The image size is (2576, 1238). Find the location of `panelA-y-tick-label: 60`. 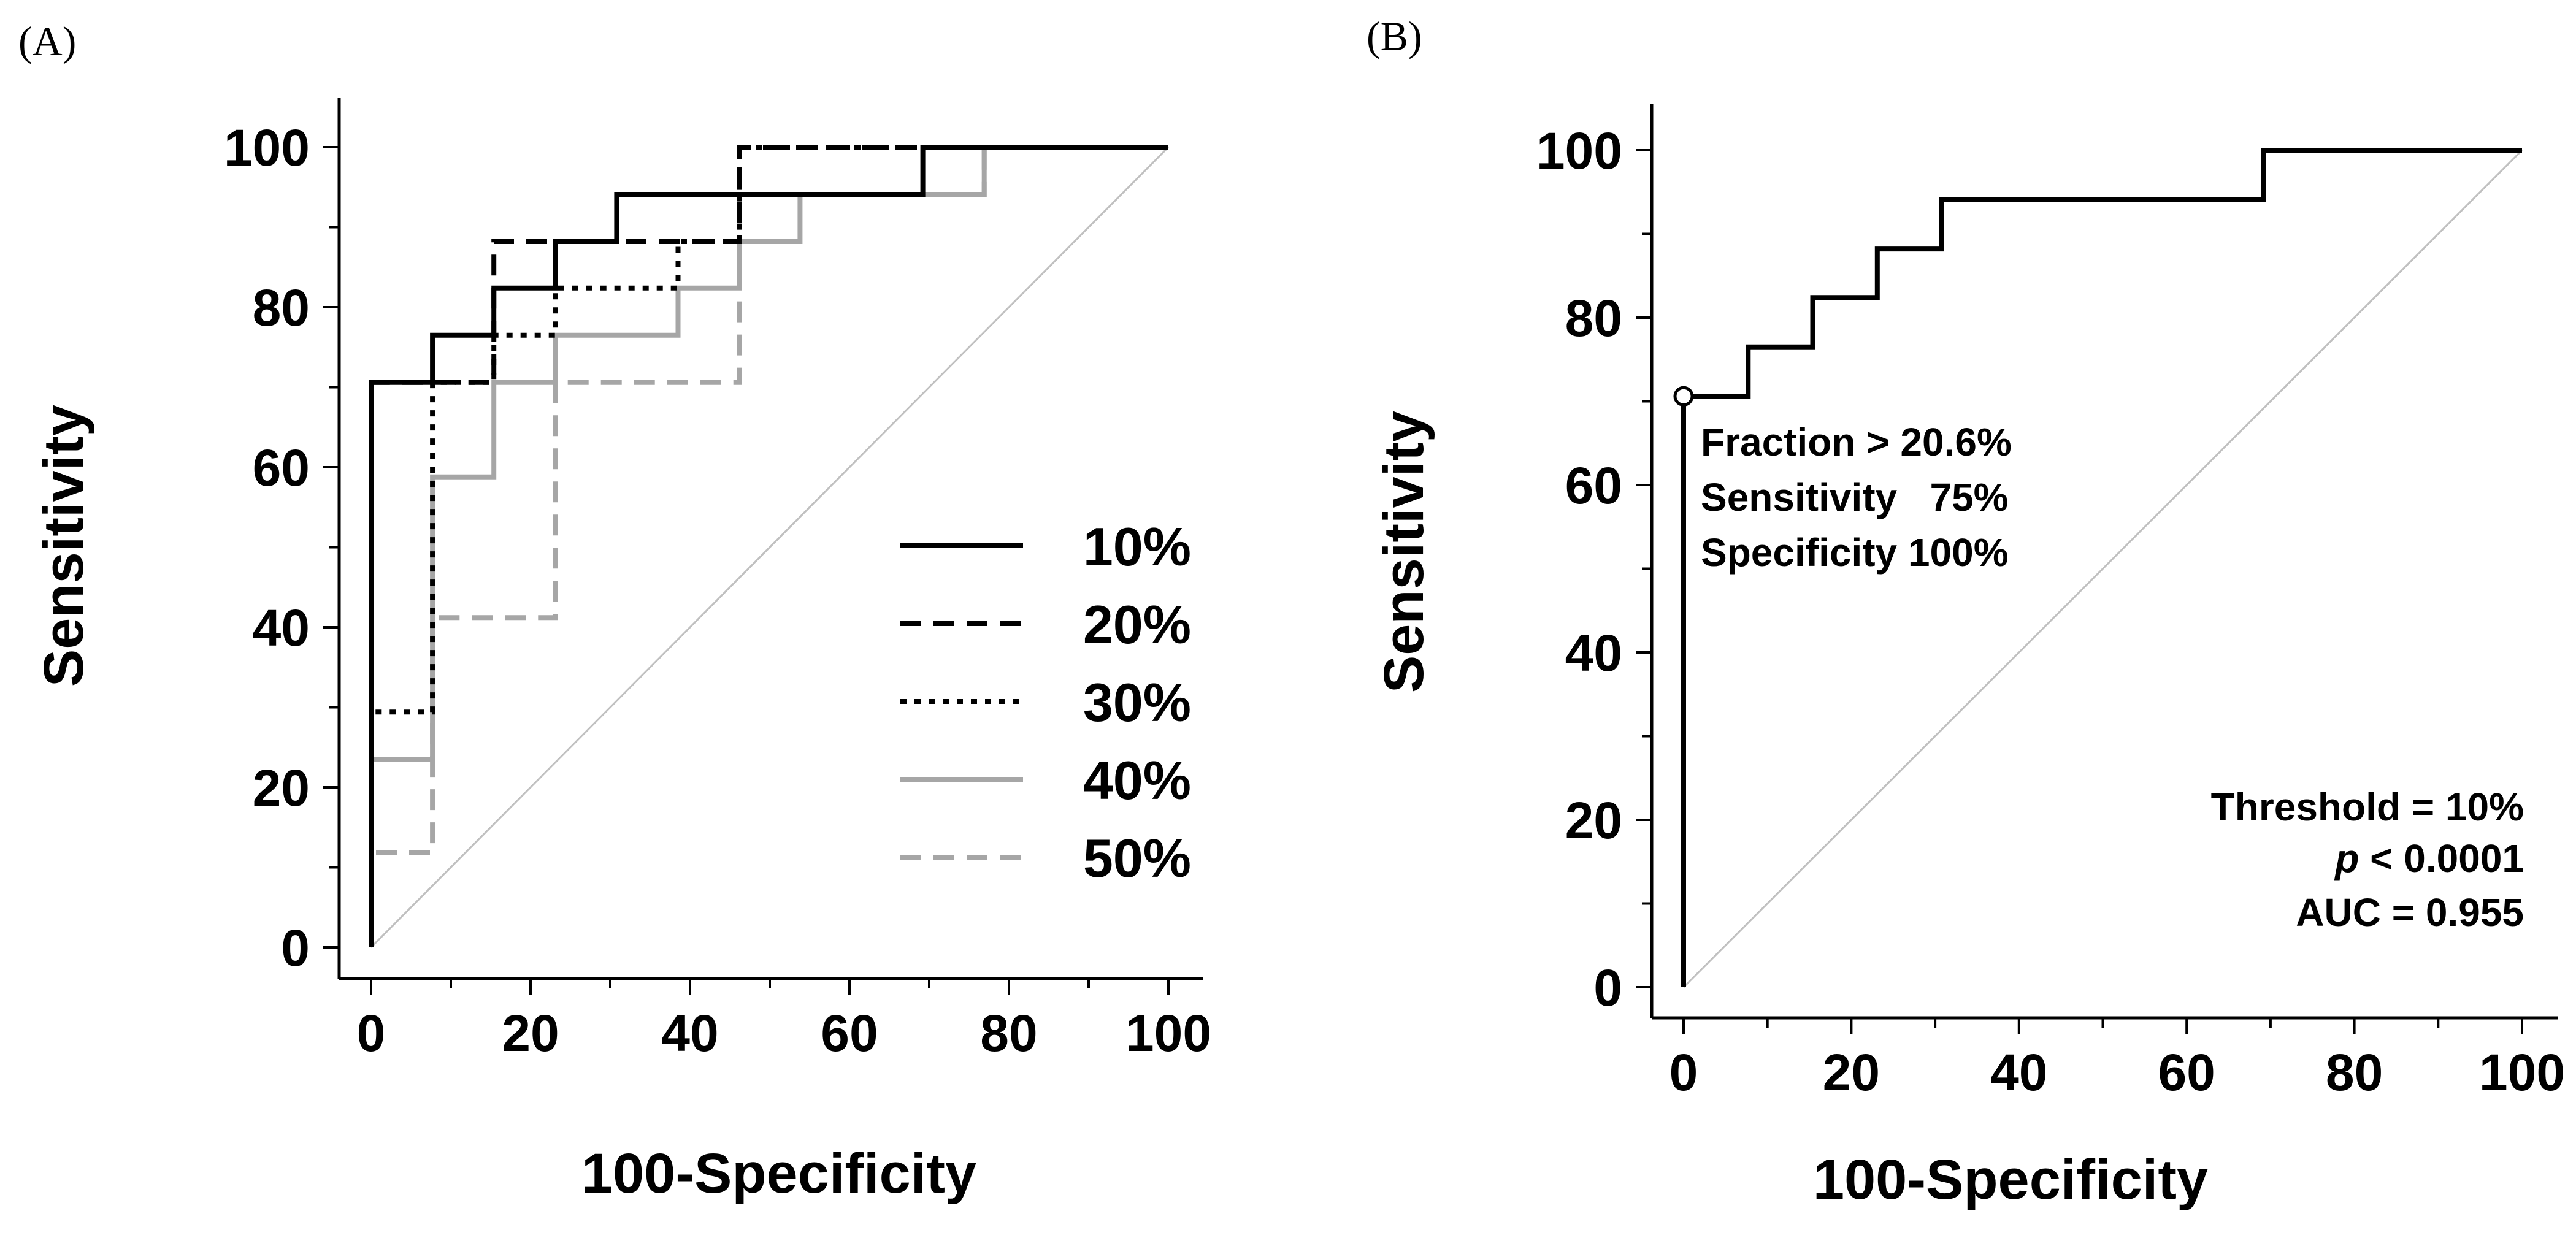

panelA-y-tick-label: 60 is located at coordinates (281, 468).